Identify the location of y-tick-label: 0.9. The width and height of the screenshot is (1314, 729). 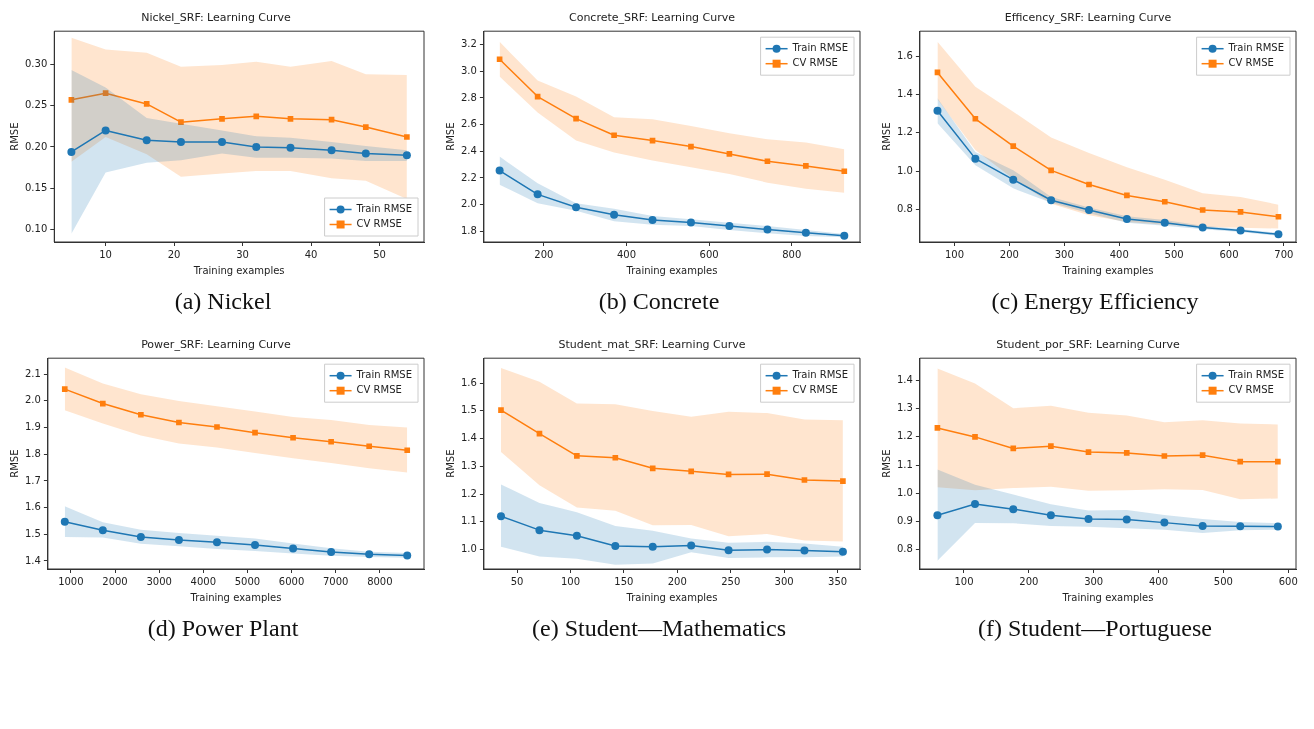
(905, 520).